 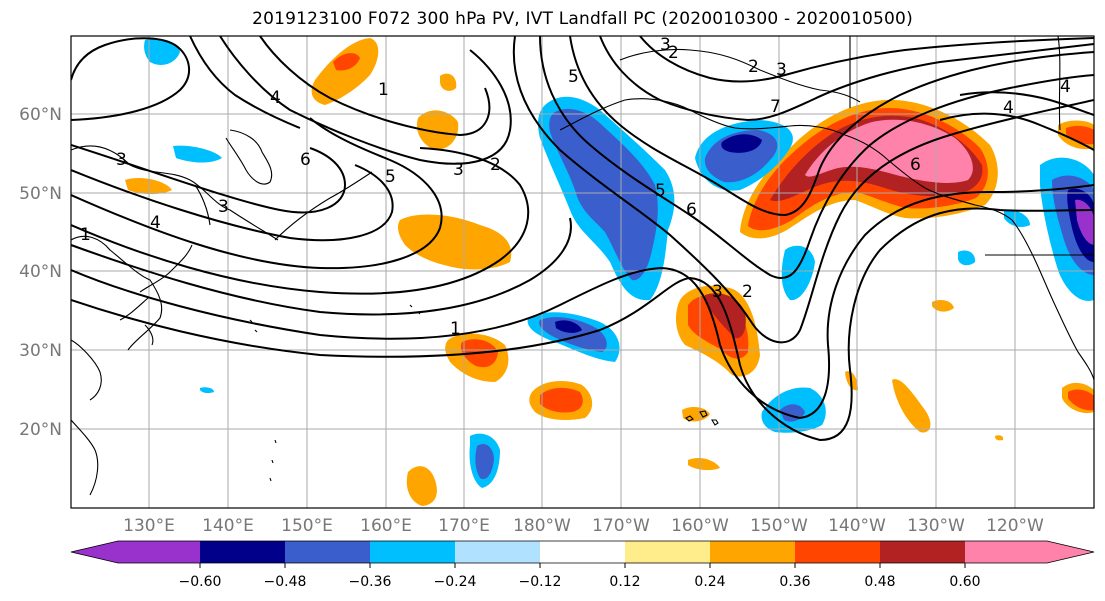 What do you see at coordinates (307, 526) in the screenshot?
I see `lon-label: 150°E` at bounding box center [307, 526].